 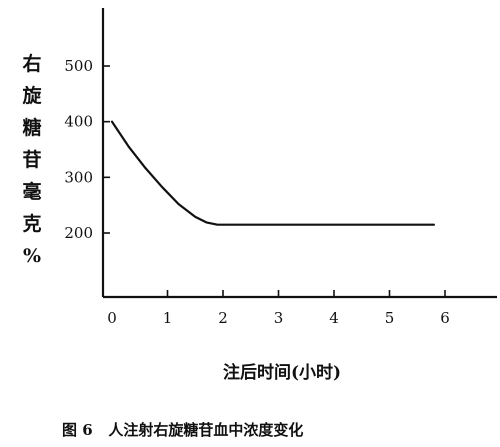 I want to click on figure-caption: 图 6 人注射右旋糖苷血中浓度变化, so click(x=182, y=430).